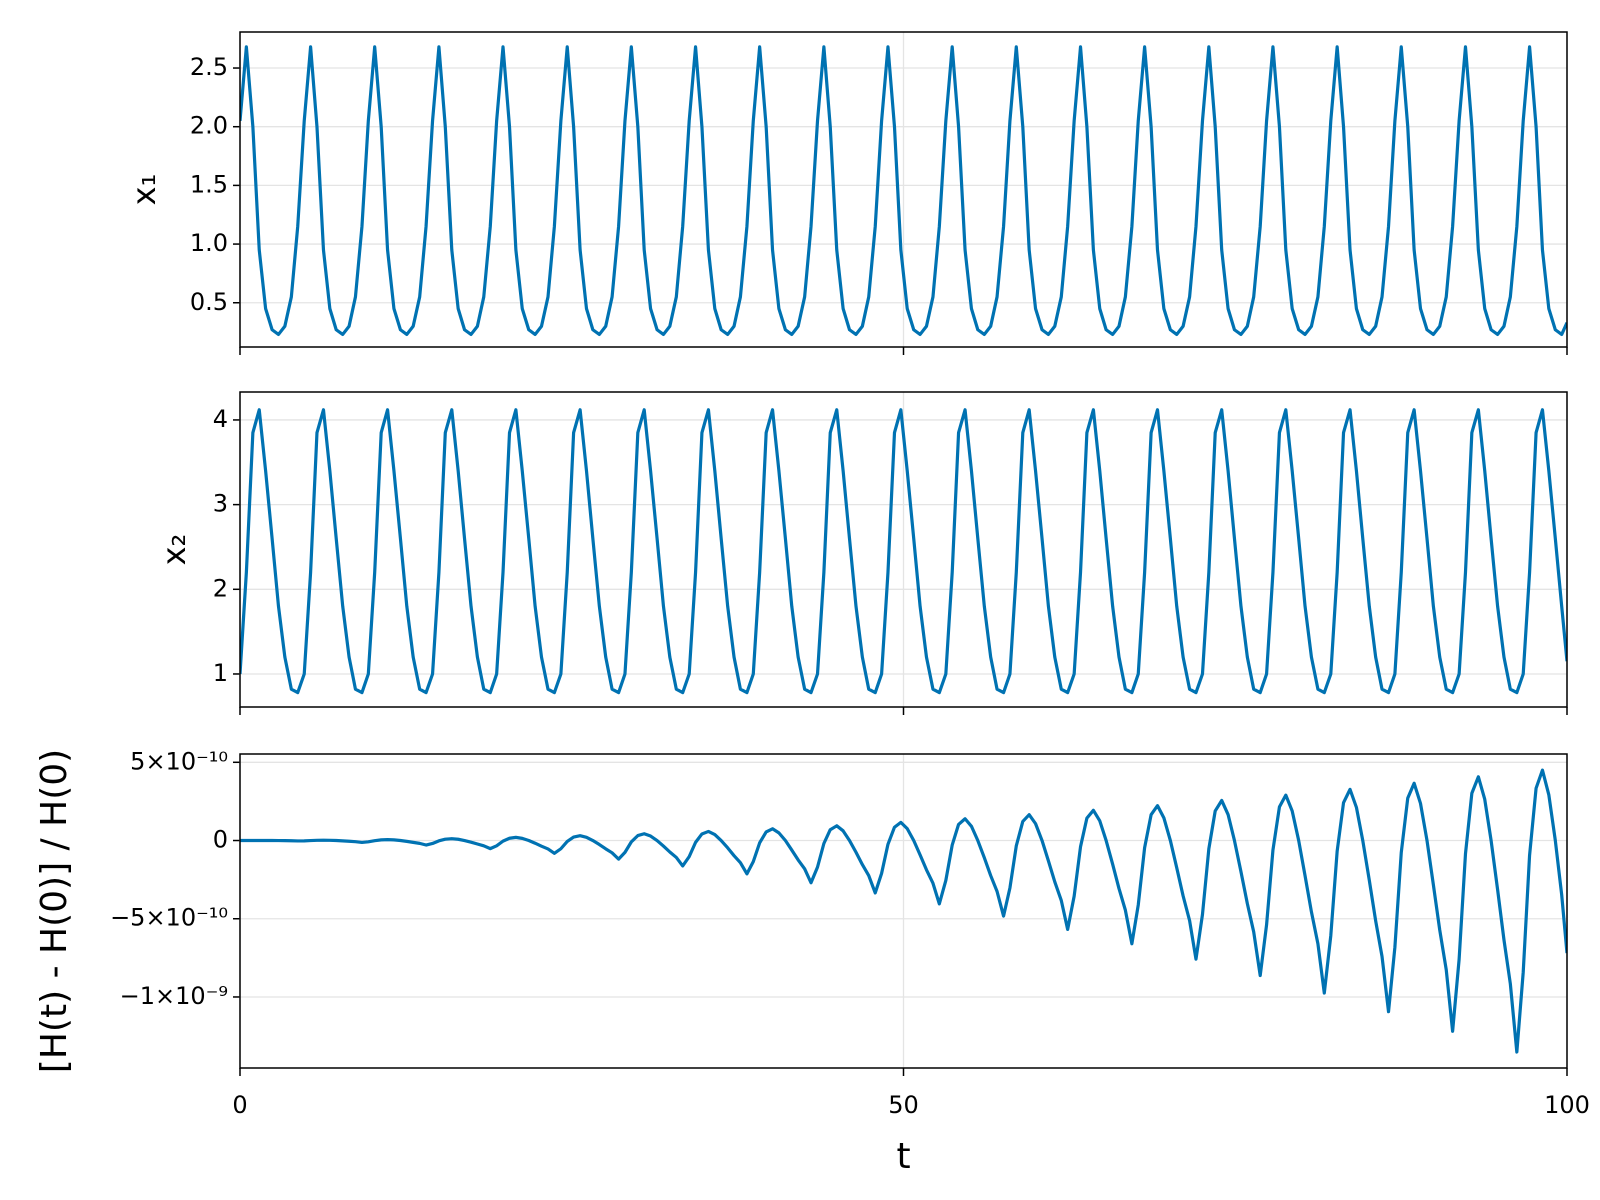 Image resolution: width=1600 pixels, height=1200 pixels. I want to click on x-axis-label: t, so click(903, 1156).